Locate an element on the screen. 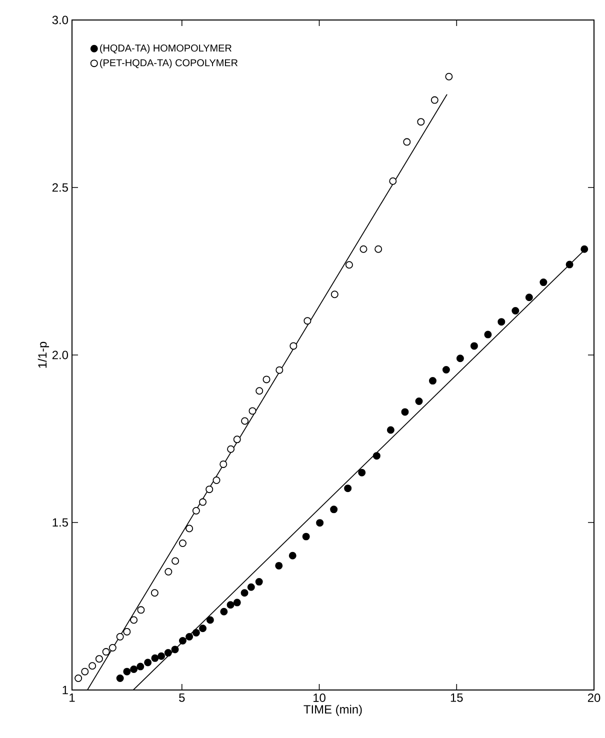  x-axis-title: TIME (min) is located at coordinates (333, 710).